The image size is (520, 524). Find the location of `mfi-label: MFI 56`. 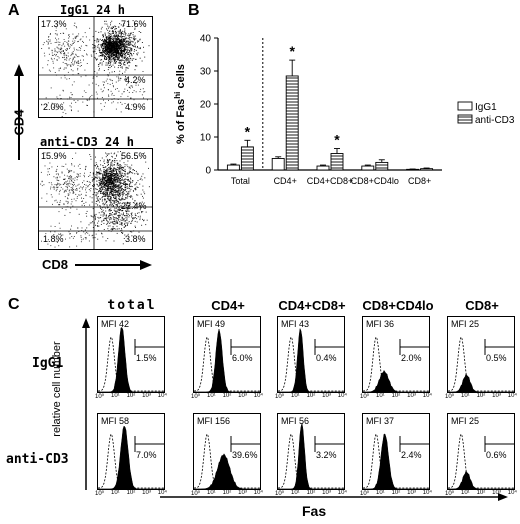

mfi-label: MFI 56 is located at coordinates (295, 421).